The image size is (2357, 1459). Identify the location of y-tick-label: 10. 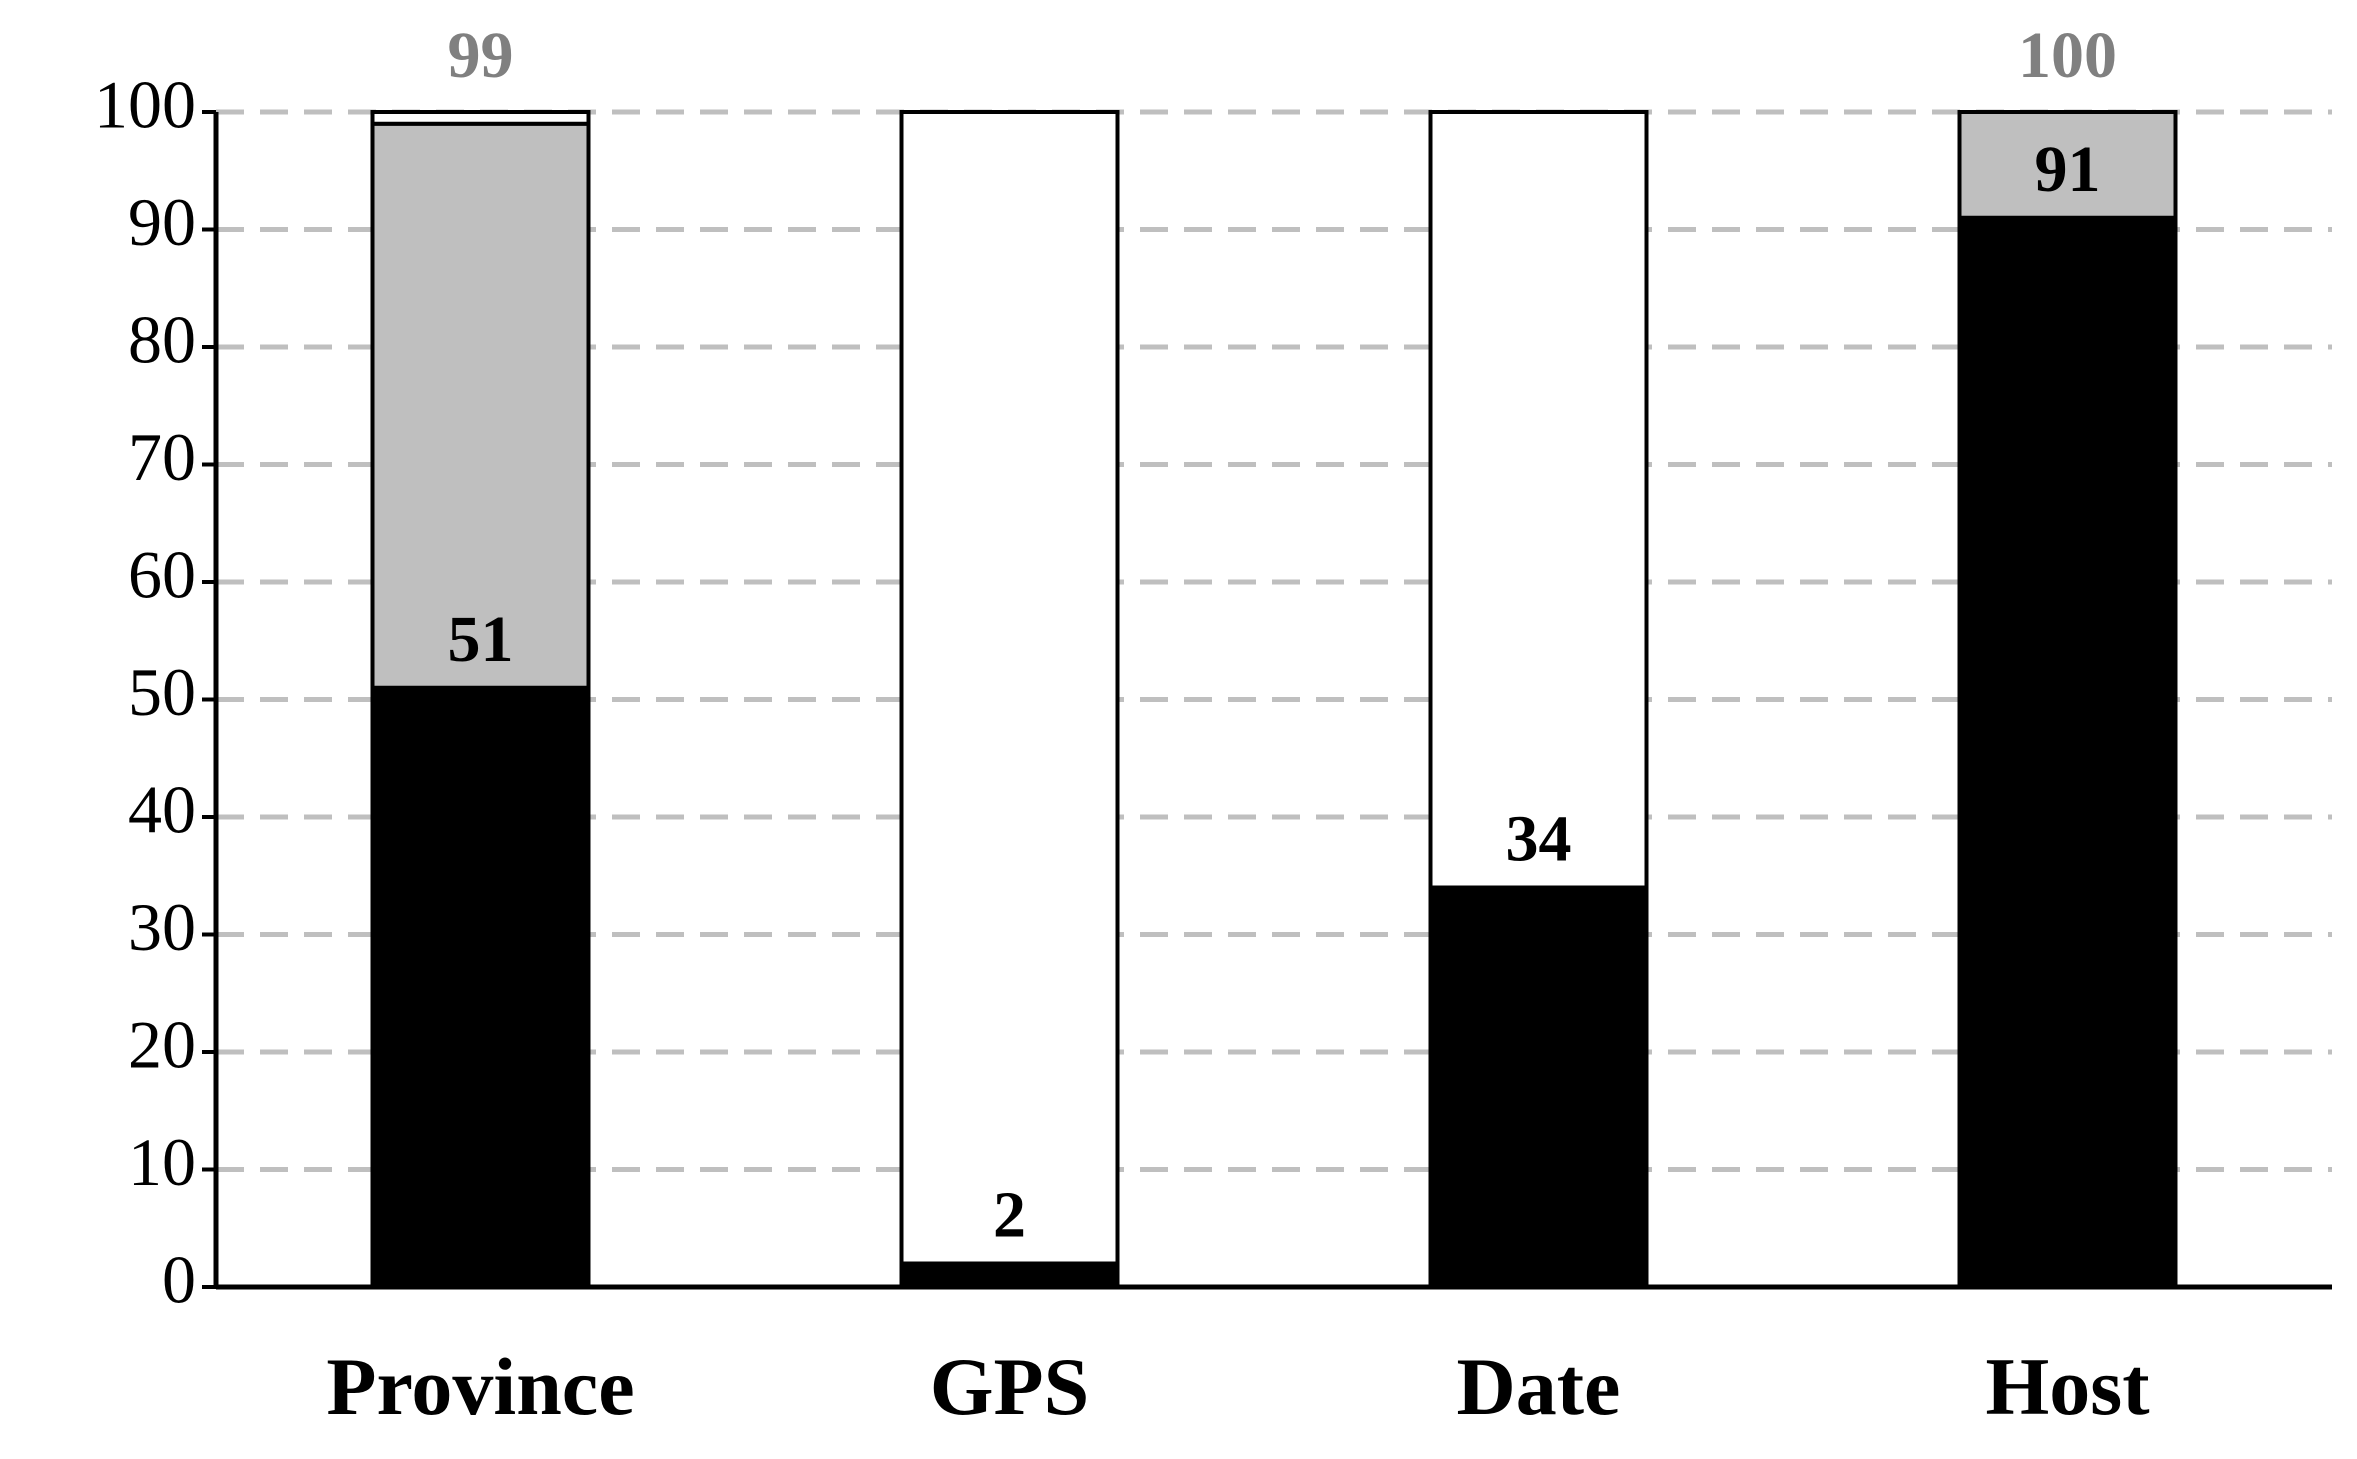
(162, 1162).